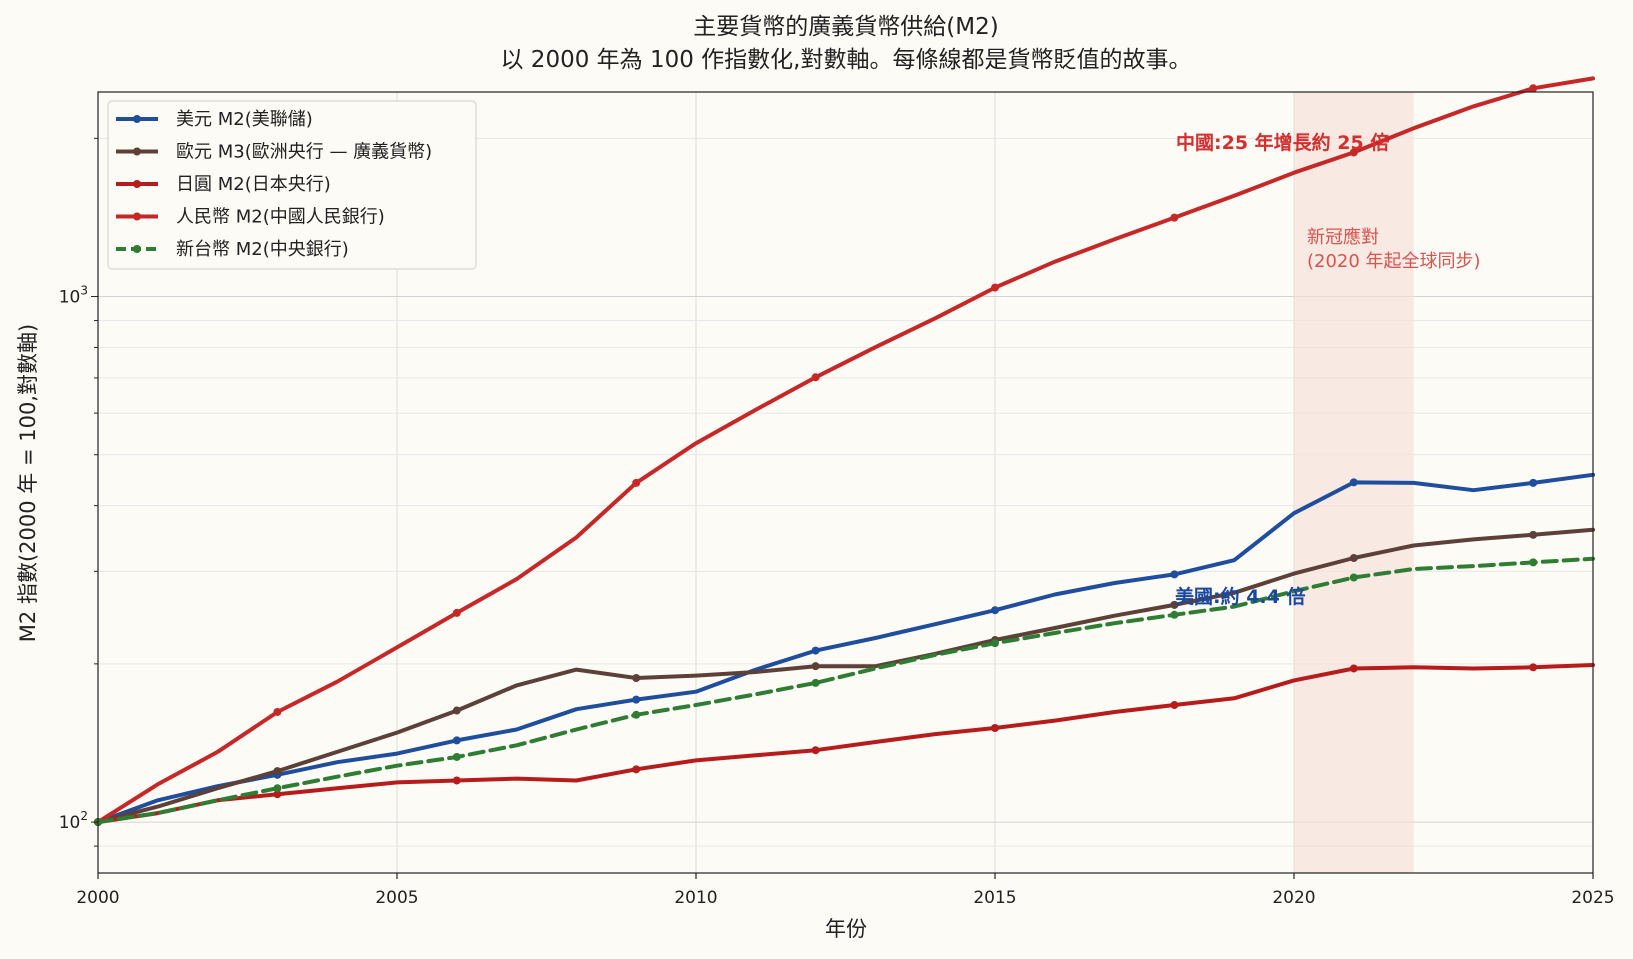  Describe the element at coordinates (846, 929) in the screenshot. I see `x-axis-label: 年份` at that location.